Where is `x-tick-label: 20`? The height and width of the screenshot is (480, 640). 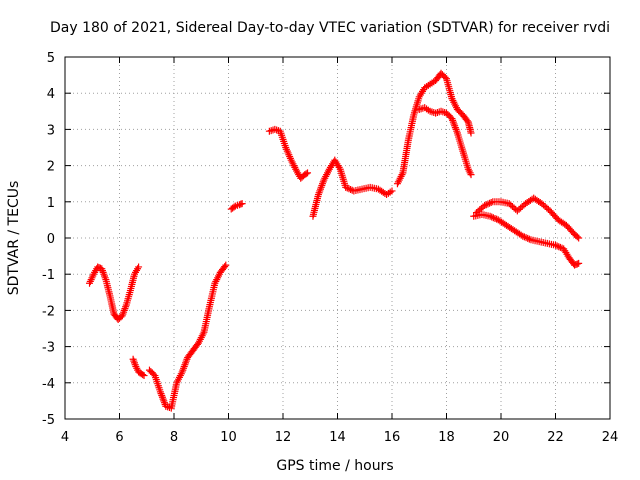
x-tick-label: 20 is located at coordinates (501, 437).